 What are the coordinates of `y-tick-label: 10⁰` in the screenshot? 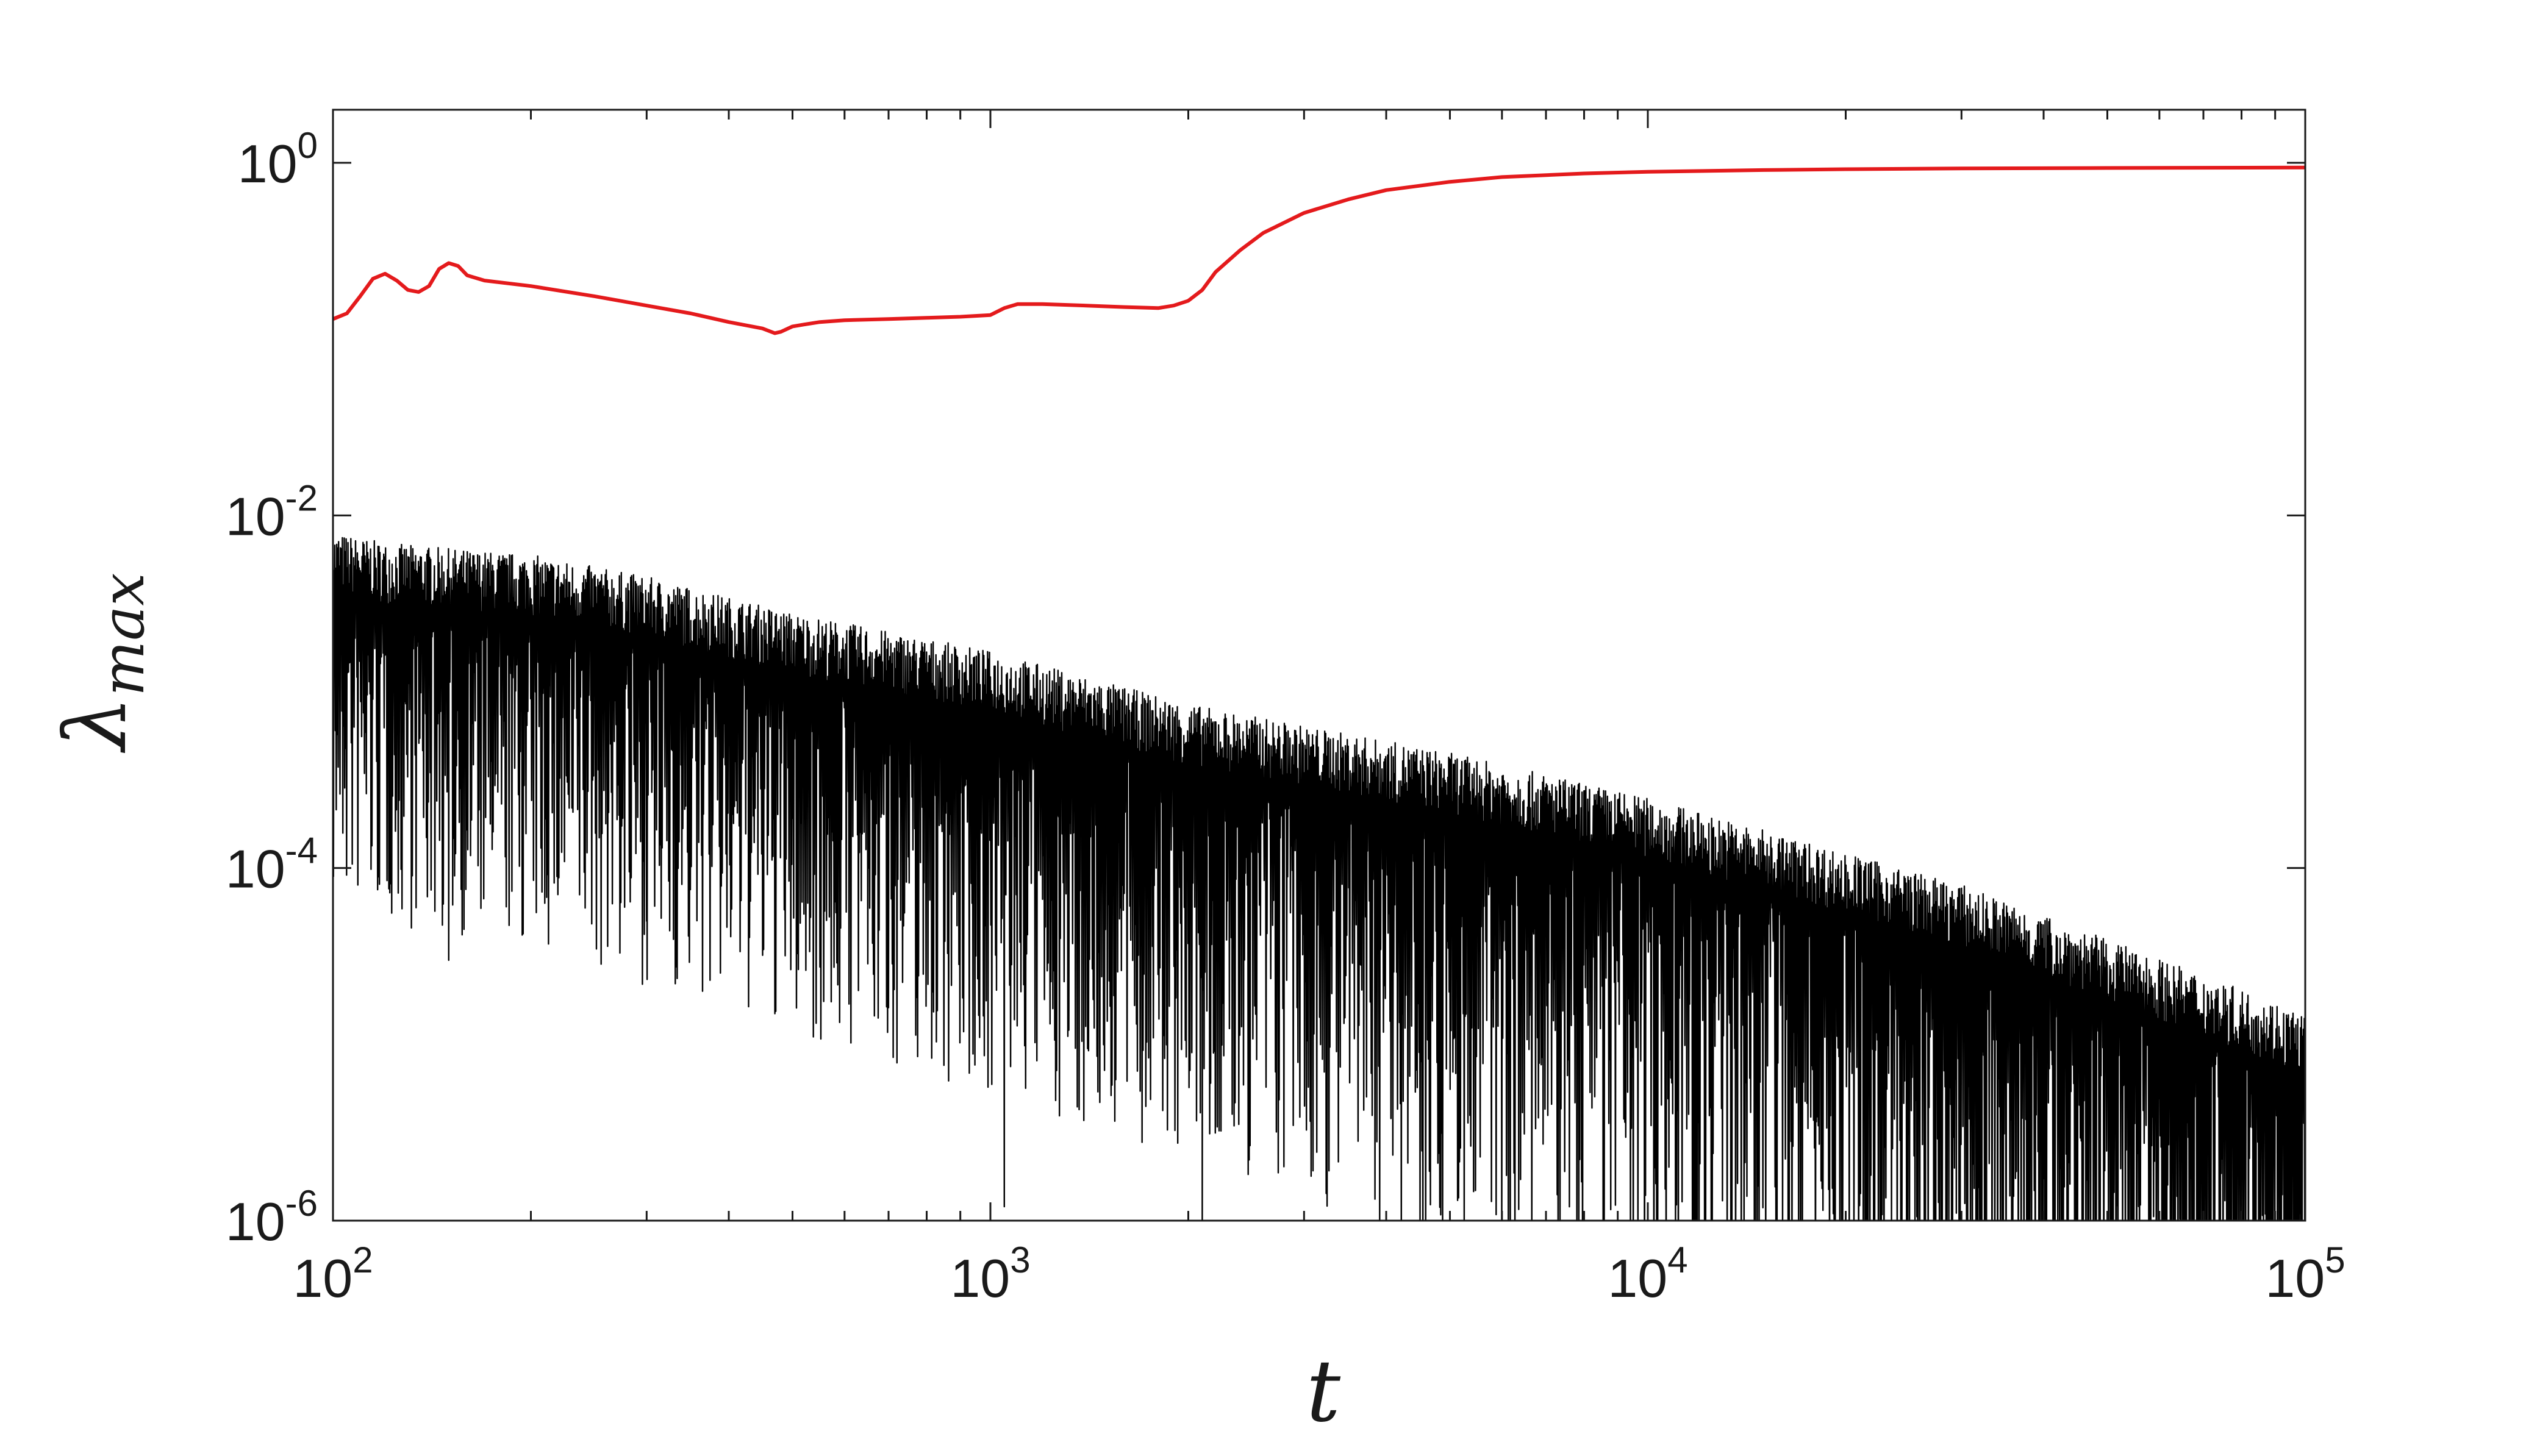 It's located at (278, 159).